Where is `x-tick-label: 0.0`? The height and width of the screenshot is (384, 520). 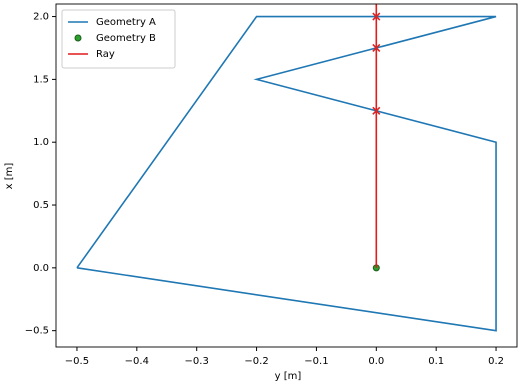
x-tick-label: 0.0 is located at coordinates (376, 361).